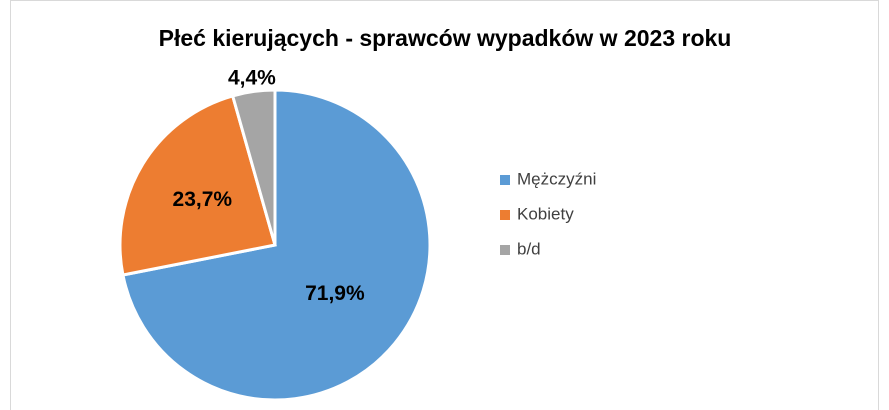 The image size is (889, 410). Describe the element at coordinates (252, 78) in the screenshot. I see `data-label: 4,4%` at that location.